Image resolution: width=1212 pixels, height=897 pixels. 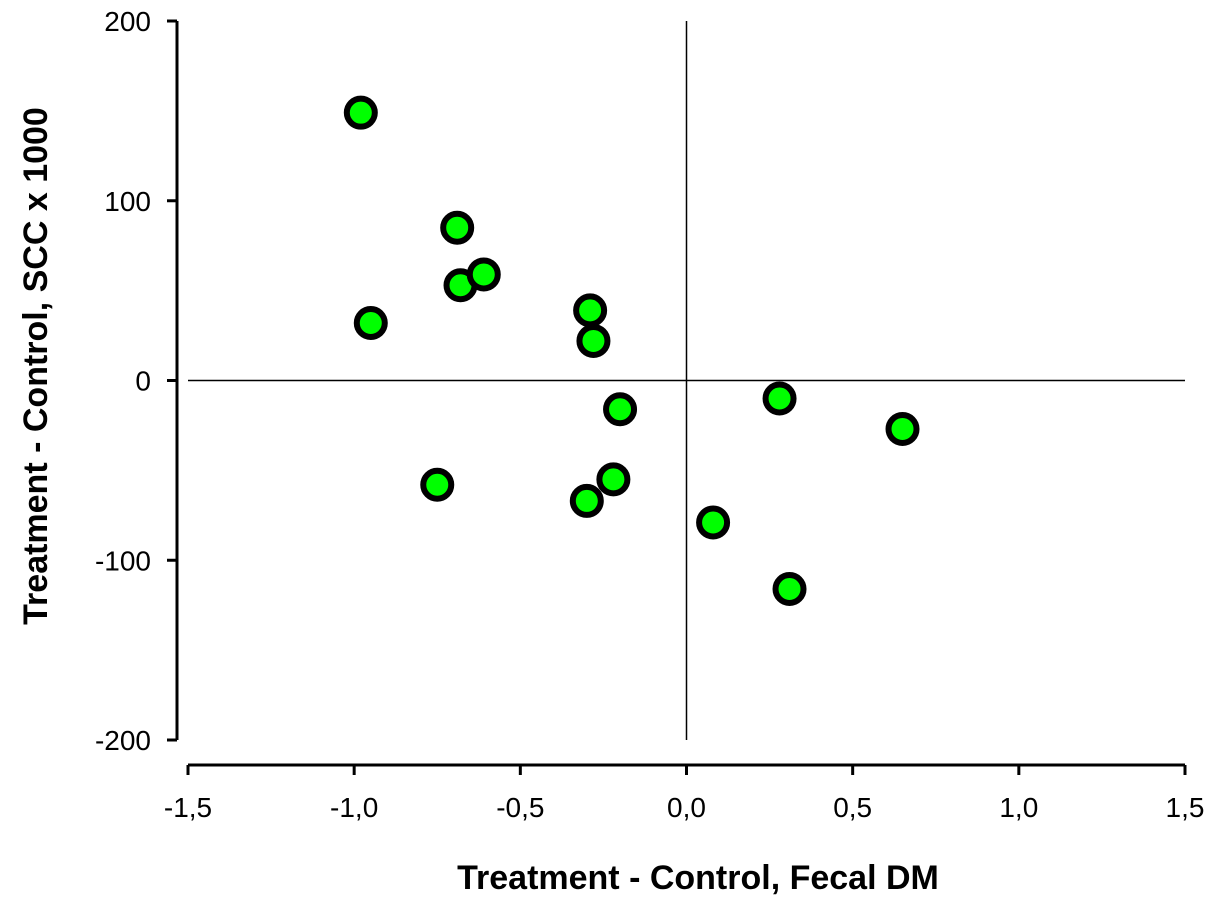 What do you see at coordinates (127, 21) in the screenshot?
I see `y-tick-label: 200` at bounding box center [127, 21].